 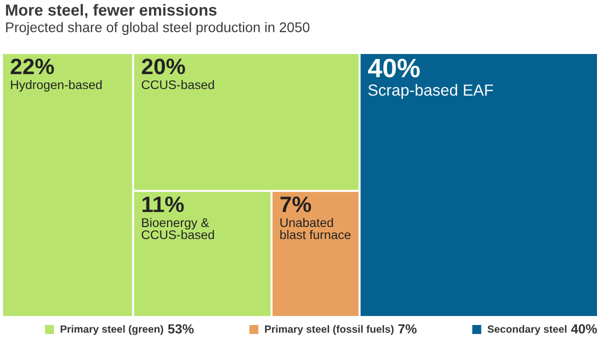 I want to click on category-label: Hydrogen-based, so click(x=56, y=86).